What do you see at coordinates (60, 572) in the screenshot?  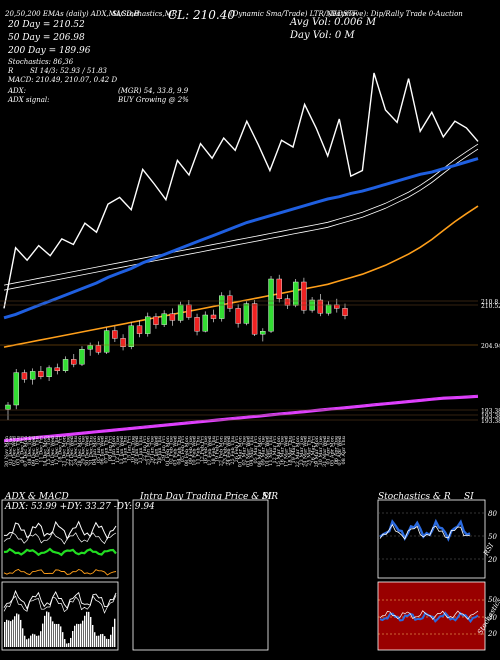 I see `orange-line` at bounding box center [60, 572].